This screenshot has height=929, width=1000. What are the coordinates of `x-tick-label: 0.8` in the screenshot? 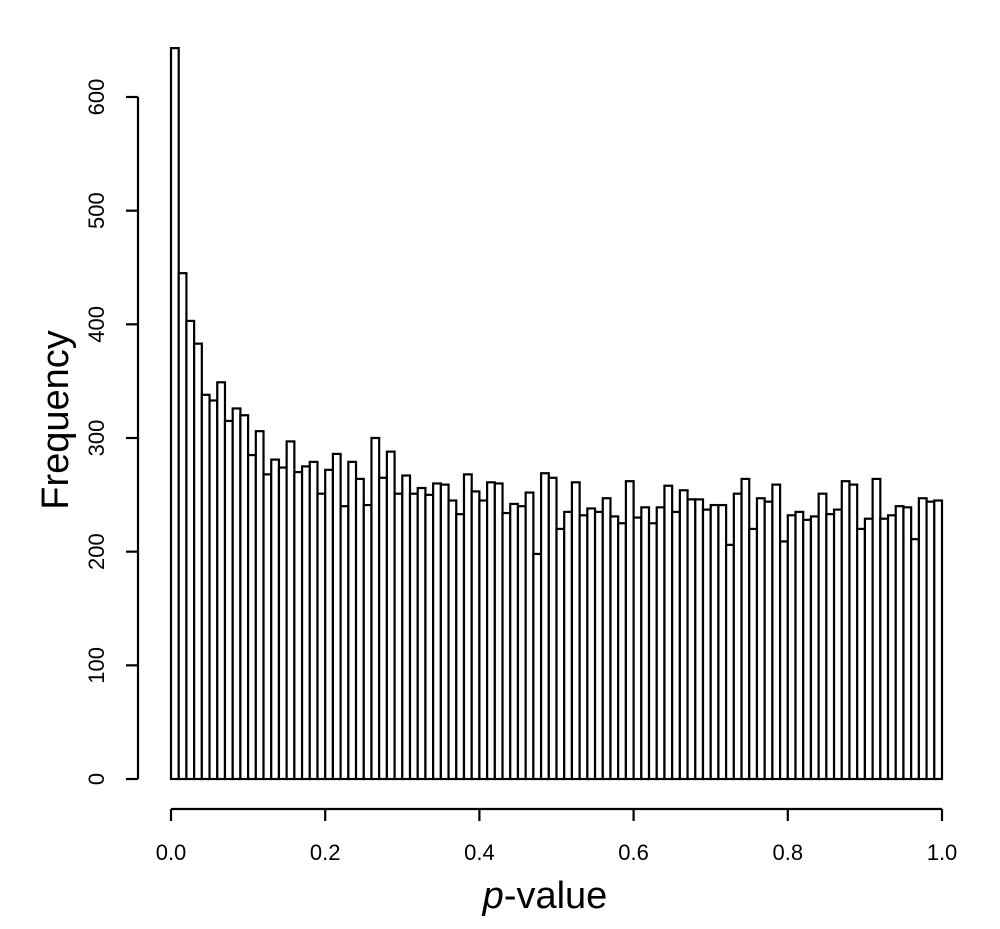 It's located at (788, 852).